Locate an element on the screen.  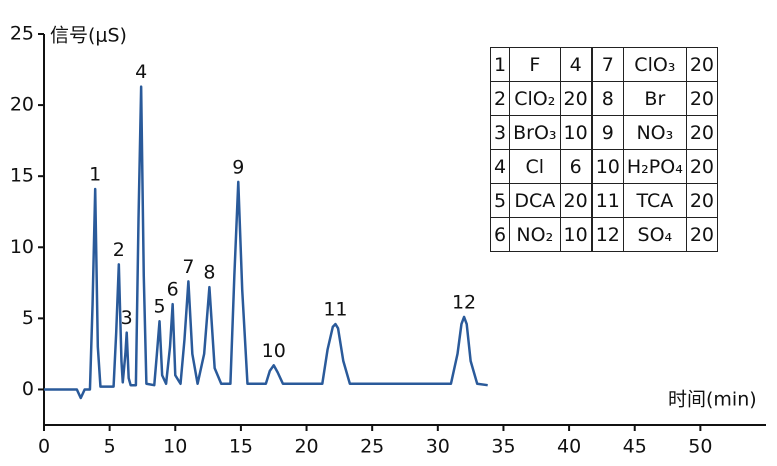
peak-label: 11 is located at coordinates (335, 310).